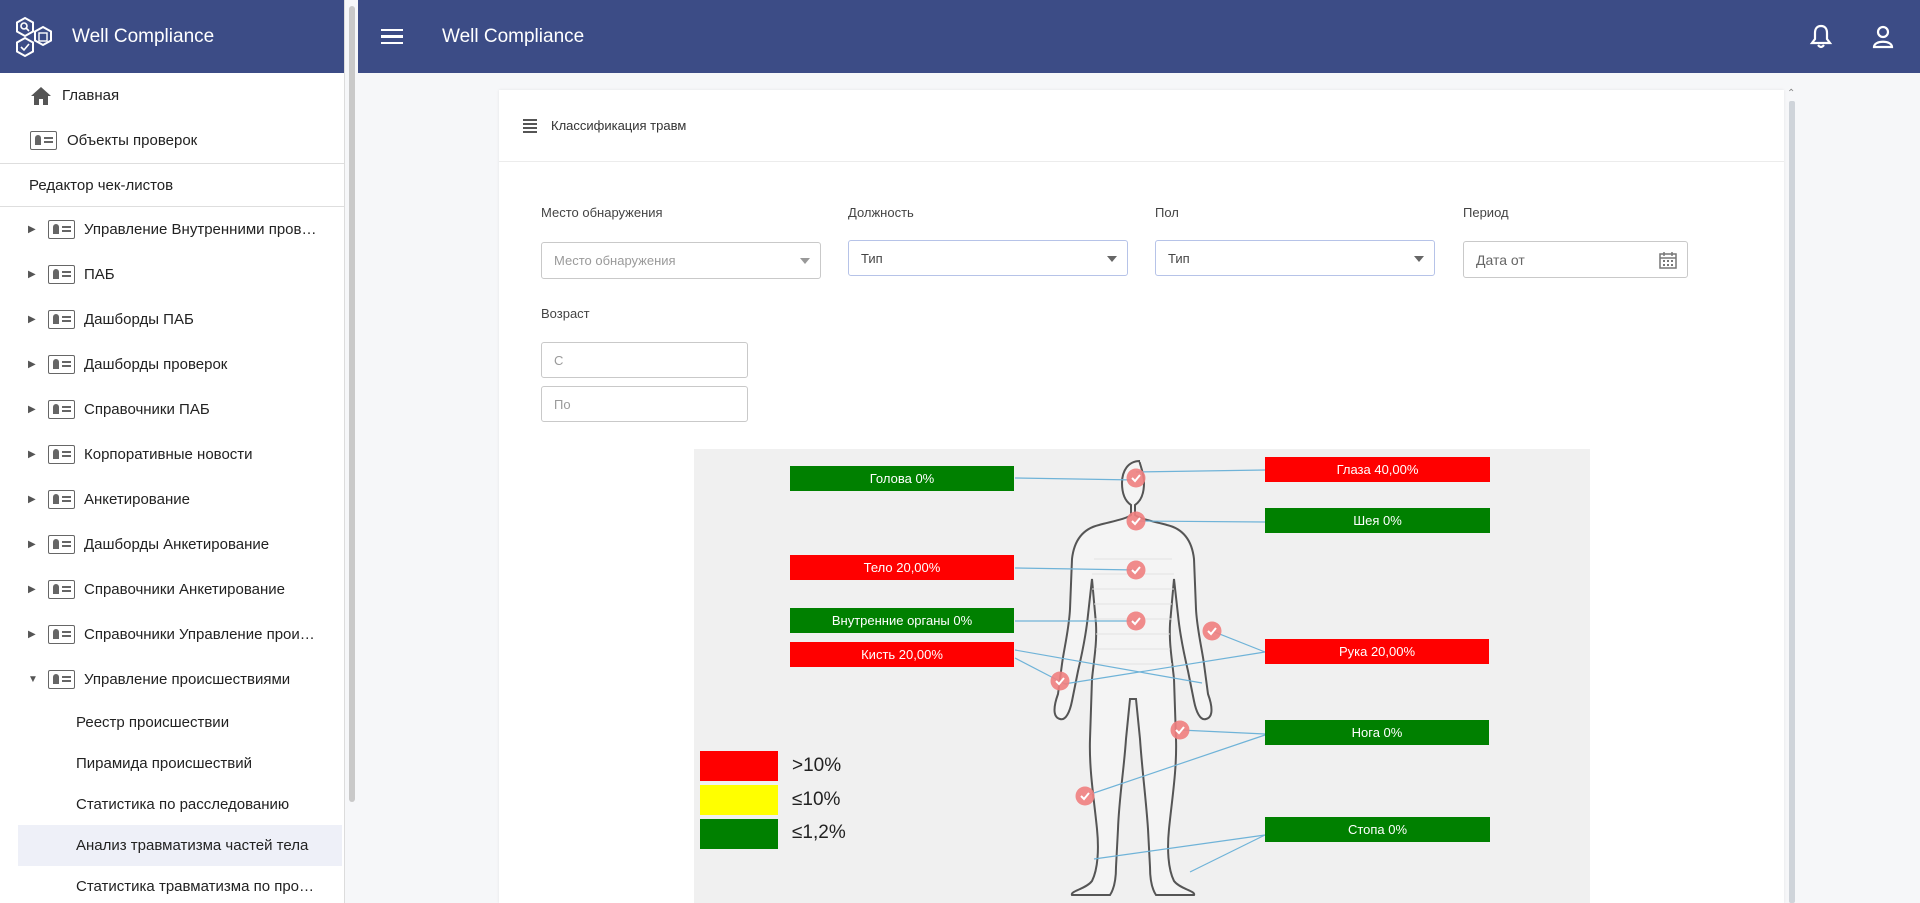  Describe the element at coordinates (644, 404) in the screenshot. I see `age-to-input: По` at that location.